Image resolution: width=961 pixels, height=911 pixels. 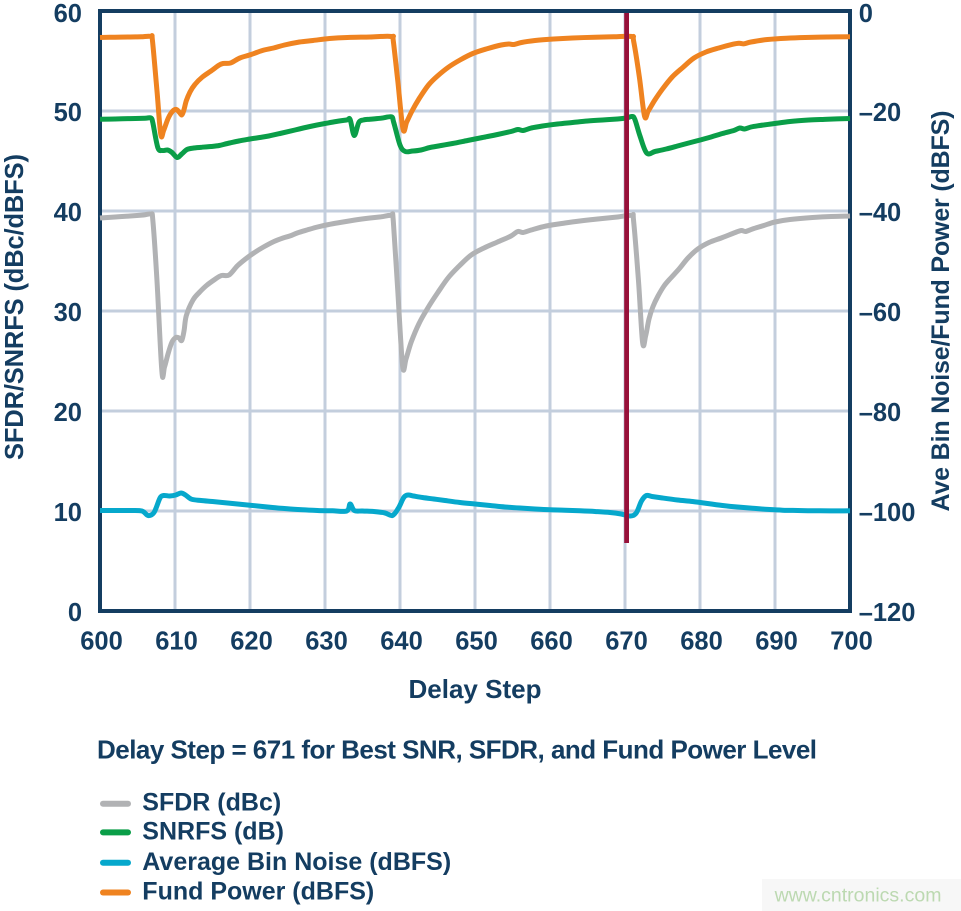 I want to click on svg-text: 670, so click(x=626, y=641).